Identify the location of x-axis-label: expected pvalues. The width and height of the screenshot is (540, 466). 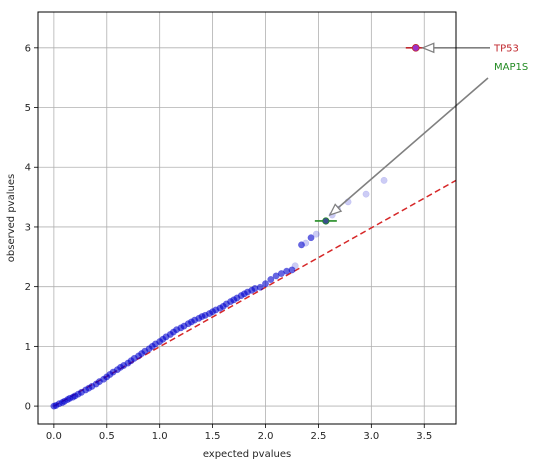
(247, 454).